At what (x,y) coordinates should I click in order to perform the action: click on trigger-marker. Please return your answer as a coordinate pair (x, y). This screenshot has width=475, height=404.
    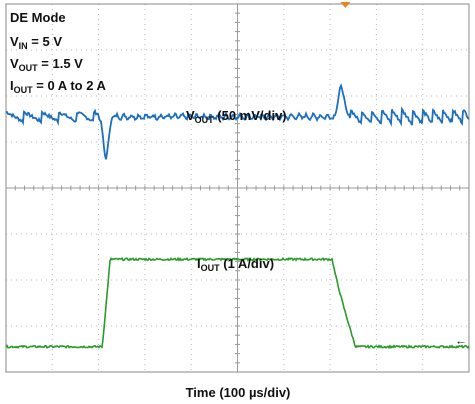
    Looking at the image, I should click on (345, 5).